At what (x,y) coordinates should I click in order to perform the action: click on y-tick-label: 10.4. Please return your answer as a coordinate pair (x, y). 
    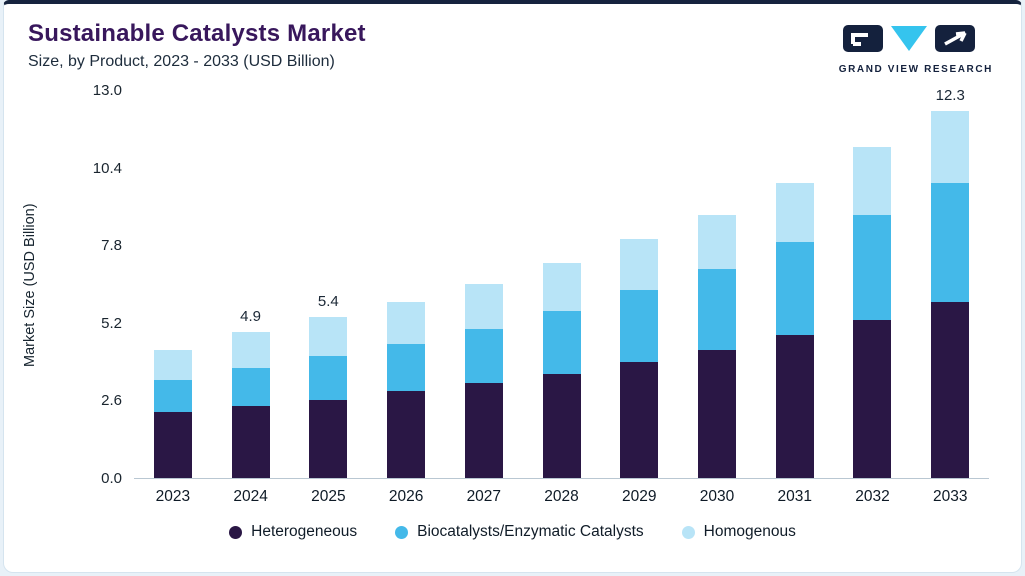
    Looking at the image, I should click on (107, 168).